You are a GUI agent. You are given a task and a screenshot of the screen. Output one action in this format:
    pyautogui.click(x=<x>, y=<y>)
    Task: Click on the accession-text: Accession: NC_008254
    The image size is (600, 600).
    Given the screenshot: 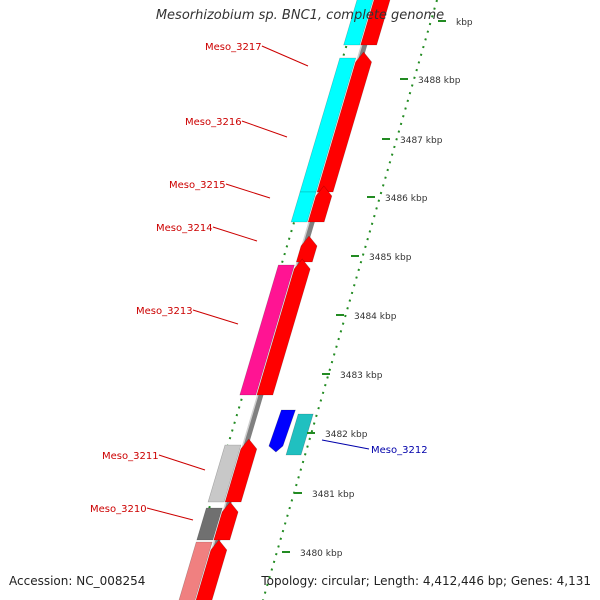 What is the action you would take?
    pyautogui.click(x=77, y=581)
    